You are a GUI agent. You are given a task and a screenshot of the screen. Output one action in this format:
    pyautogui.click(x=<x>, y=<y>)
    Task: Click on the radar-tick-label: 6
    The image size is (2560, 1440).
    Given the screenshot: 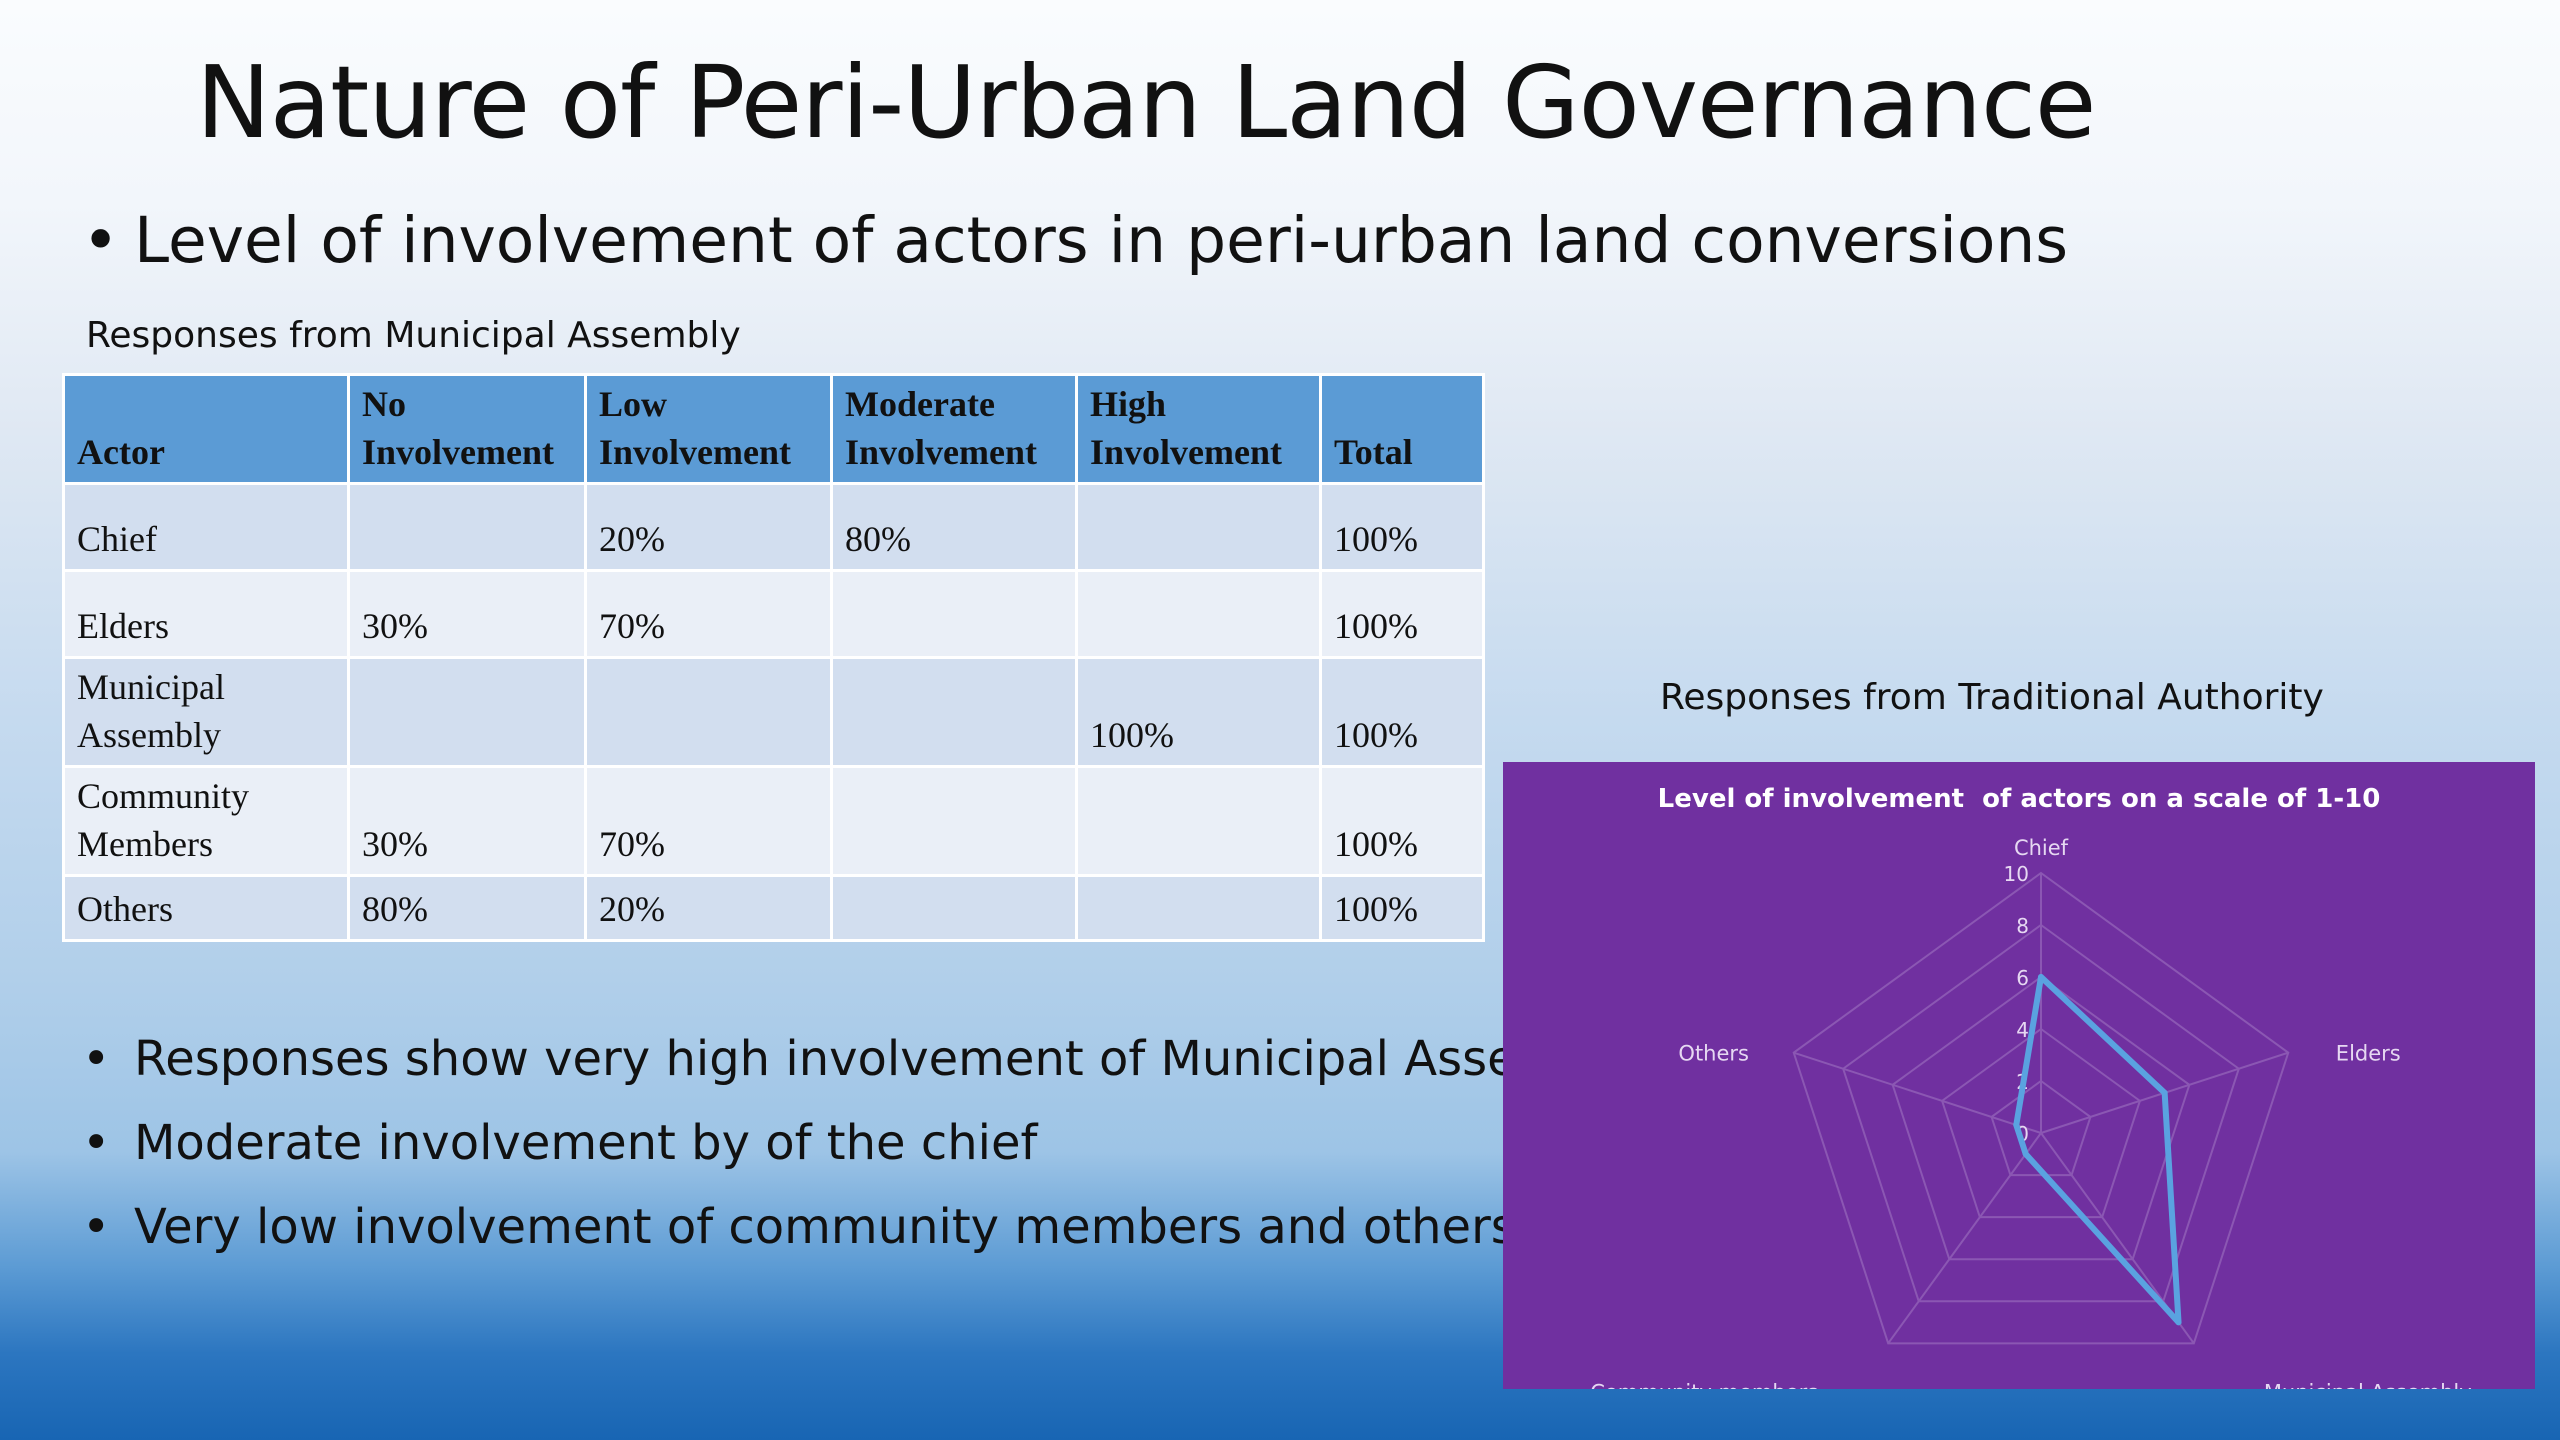 What is the action you would take?
    pyautogui.click(x=2022, y=978)
    